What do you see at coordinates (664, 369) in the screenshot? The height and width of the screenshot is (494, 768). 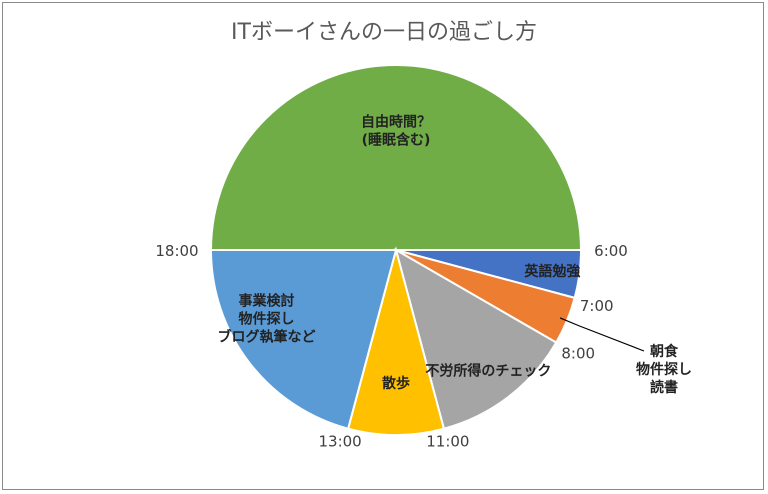 I see `slice-label-2-line-1: 物件探し` at bounding box center [664, 369].